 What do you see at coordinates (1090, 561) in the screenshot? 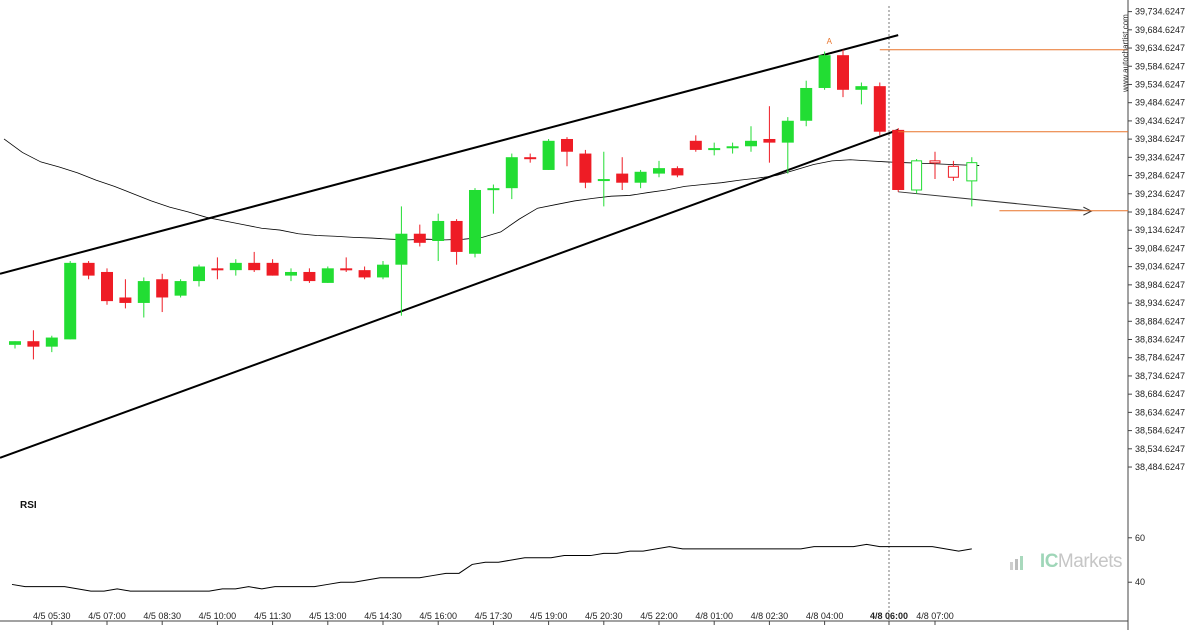
I see `brand-name: Markets` at bounding box center [1090, 561].